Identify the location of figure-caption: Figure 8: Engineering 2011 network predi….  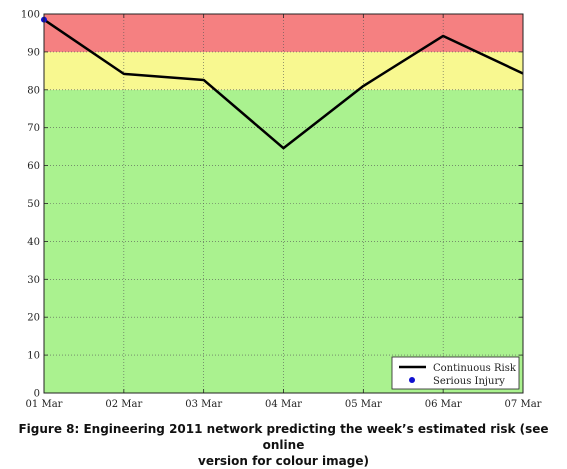
(283, 445).